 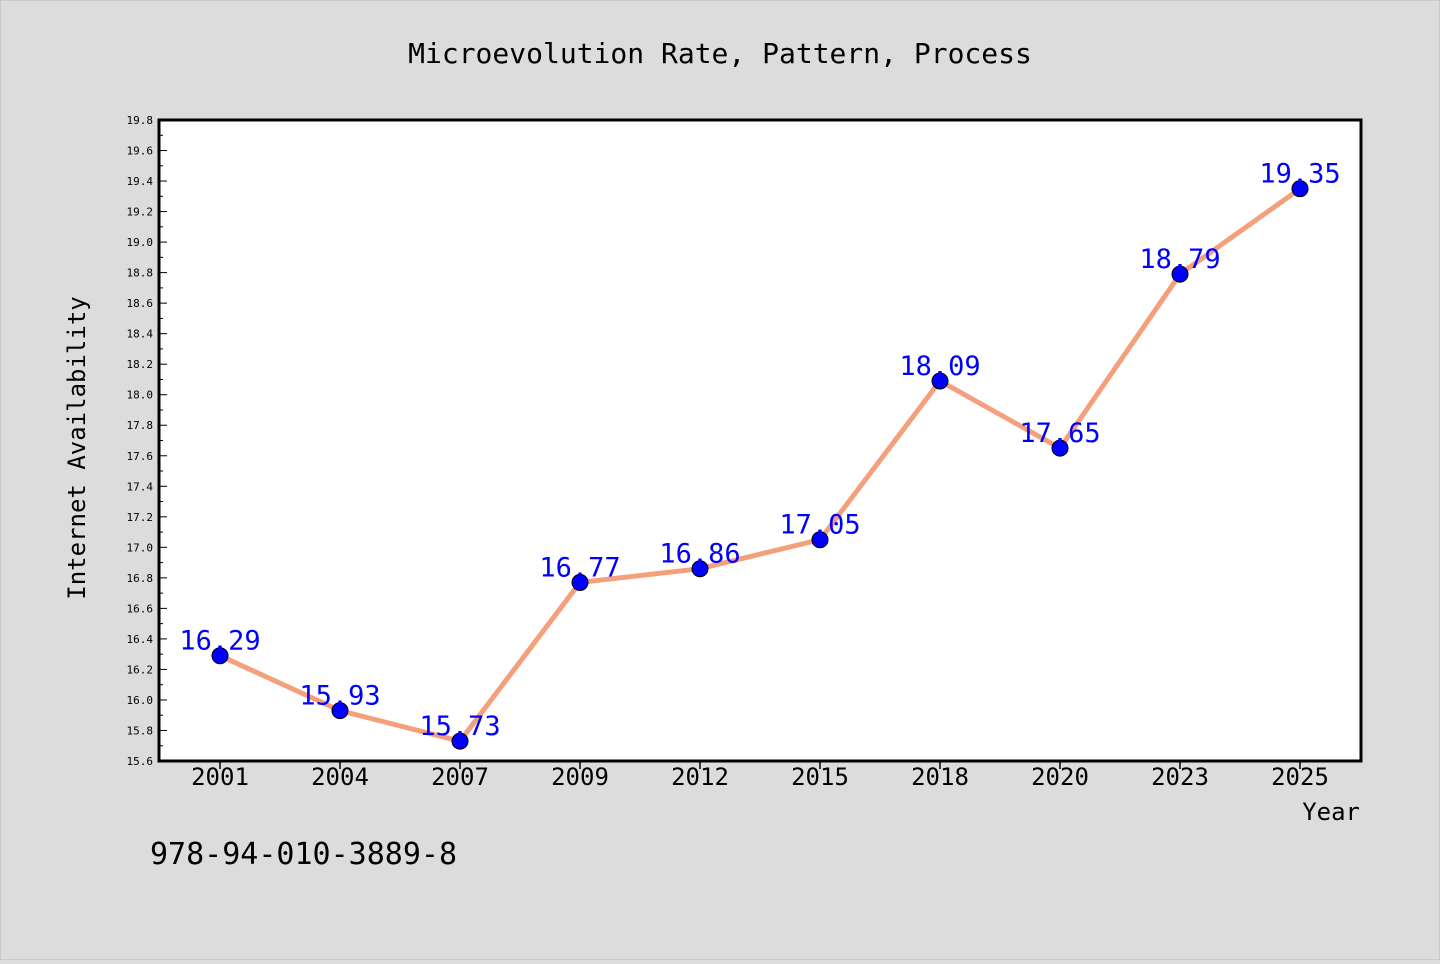 I want to click on data-label: 17.05, so click(x=819, y=525).